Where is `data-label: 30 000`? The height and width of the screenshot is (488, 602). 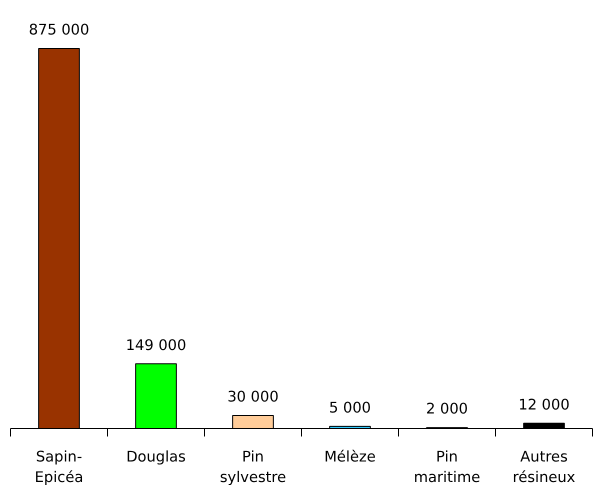
data-label: 30 000 is located at coordinates (253, 397).